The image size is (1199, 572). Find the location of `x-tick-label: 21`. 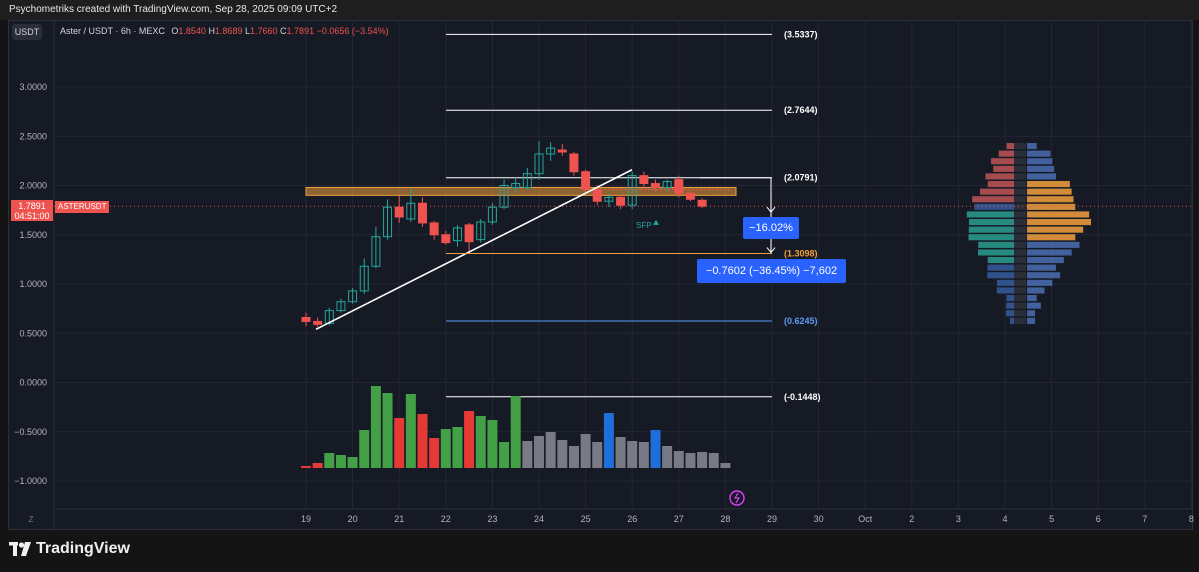

x-tick-label: 21 is located at coordinates (399, 519).